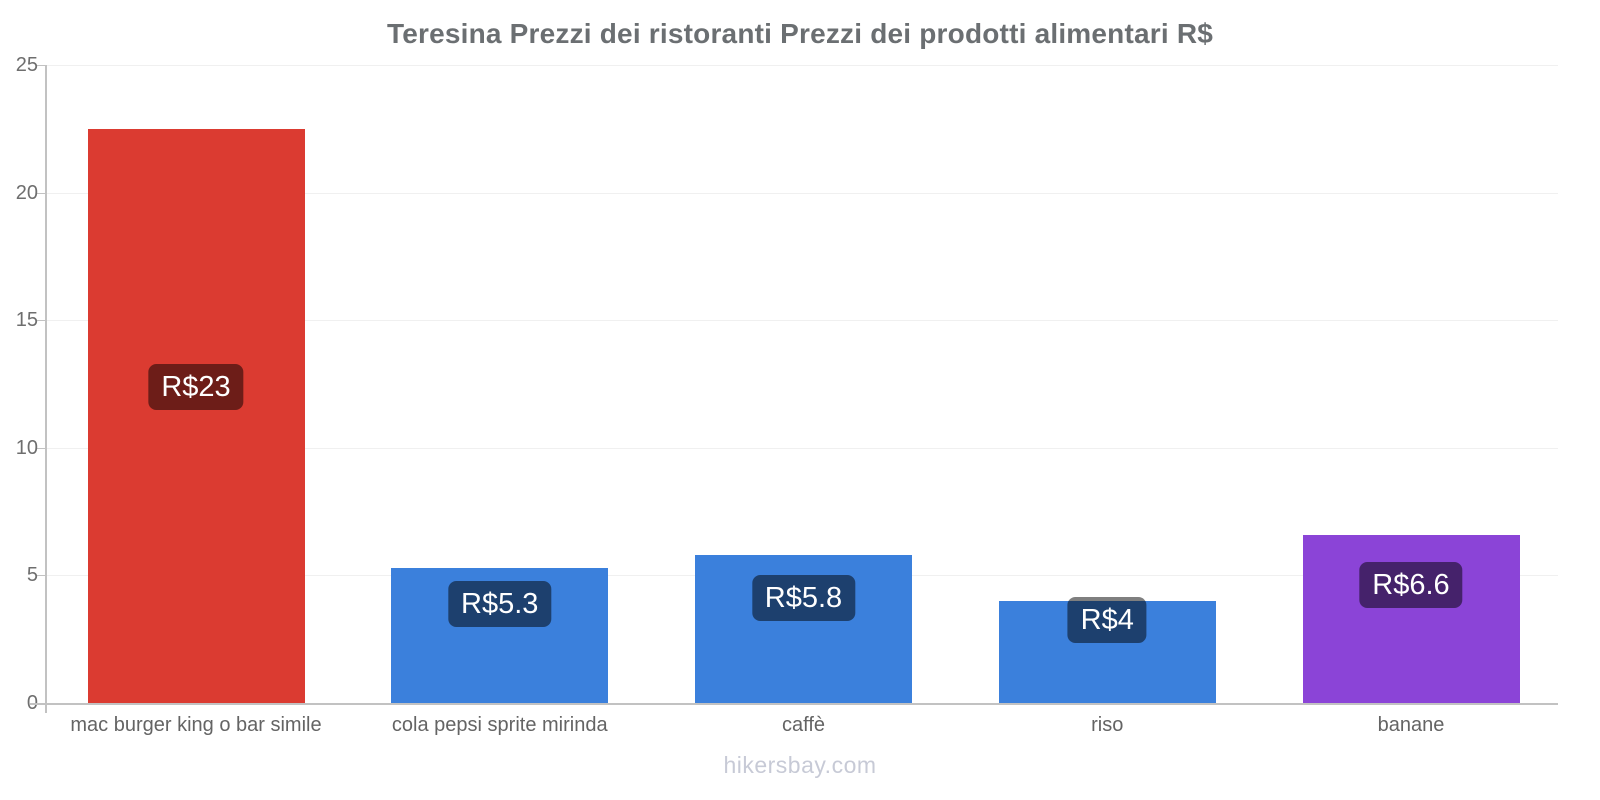  What do you see at coordinates (46, 389) in the screenshot?
I see `y-axis-line` at bounding box center [46, 389].